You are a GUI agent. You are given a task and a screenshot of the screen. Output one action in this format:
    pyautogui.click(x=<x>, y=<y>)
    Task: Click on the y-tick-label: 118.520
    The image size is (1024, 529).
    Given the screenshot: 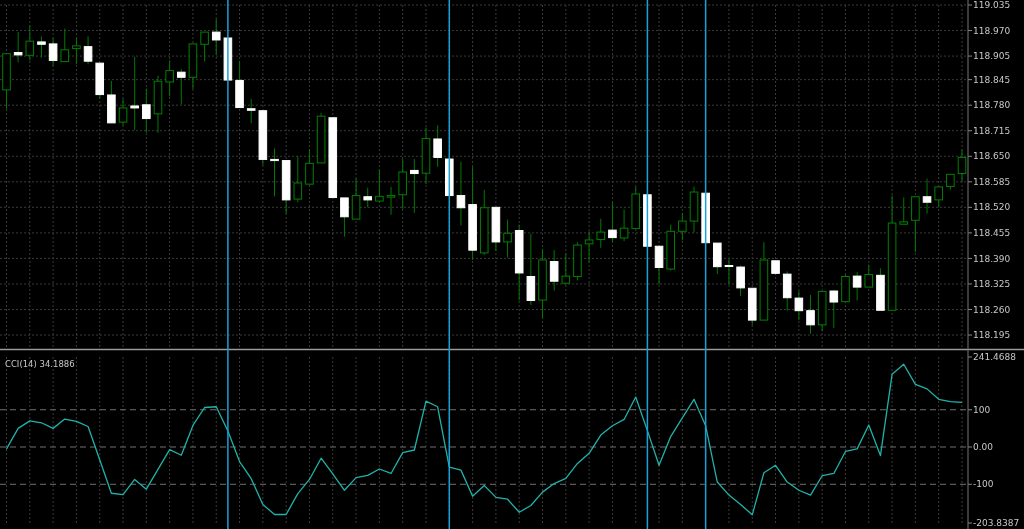 What is the action you would take?
    pyautogui.click(x=992, y=207)
    